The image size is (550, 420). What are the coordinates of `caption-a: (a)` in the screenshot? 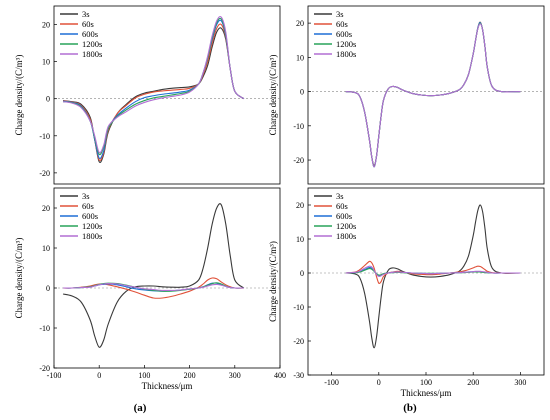 It's located at (140, 408).